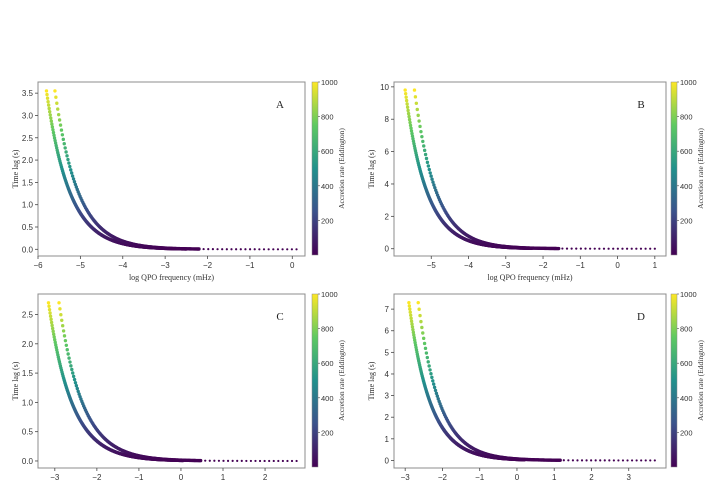 This screenshot has width=707, height=485. Describe the element at coordinates (28, 138) in the screenshot. I see `y-tick-label: 2.5` at that location.